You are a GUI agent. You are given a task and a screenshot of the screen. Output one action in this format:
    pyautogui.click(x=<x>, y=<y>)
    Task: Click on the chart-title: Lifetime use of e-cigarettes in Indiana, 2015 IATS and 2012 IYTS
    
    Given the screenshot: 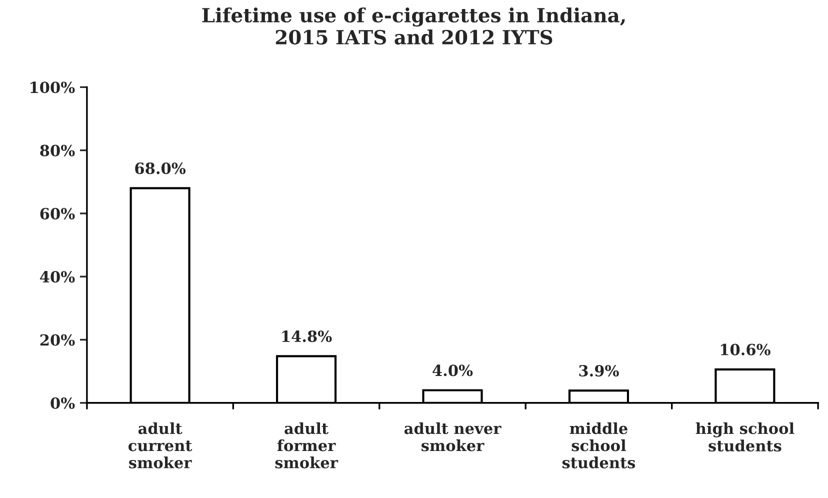 What is the action you would take?
    pyautogui.click(x=413, y=26)
    